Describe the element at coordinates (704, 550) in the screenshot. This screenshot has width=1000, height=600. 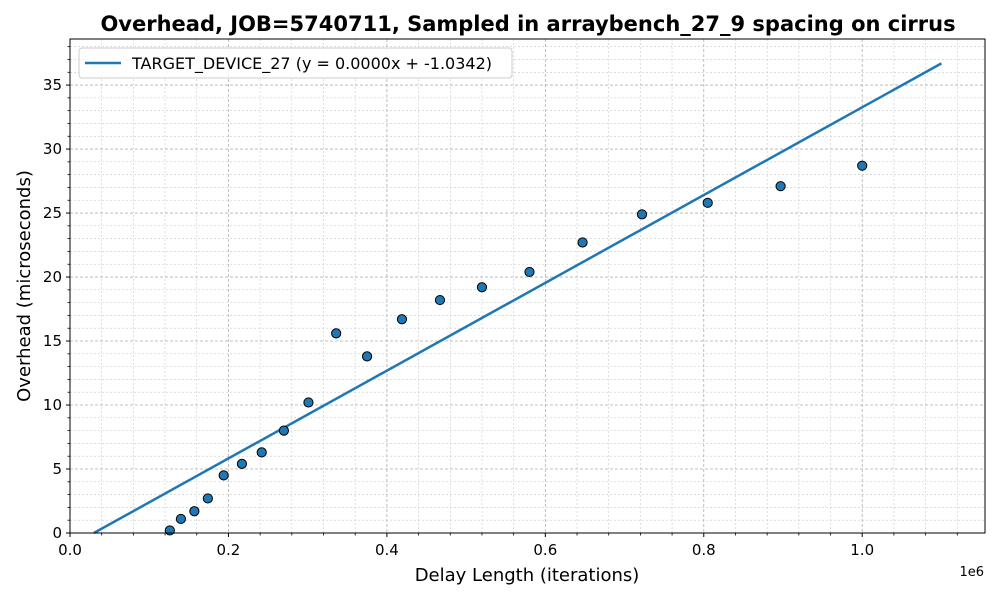
I see `x-tick-label: 0.8` at that location.